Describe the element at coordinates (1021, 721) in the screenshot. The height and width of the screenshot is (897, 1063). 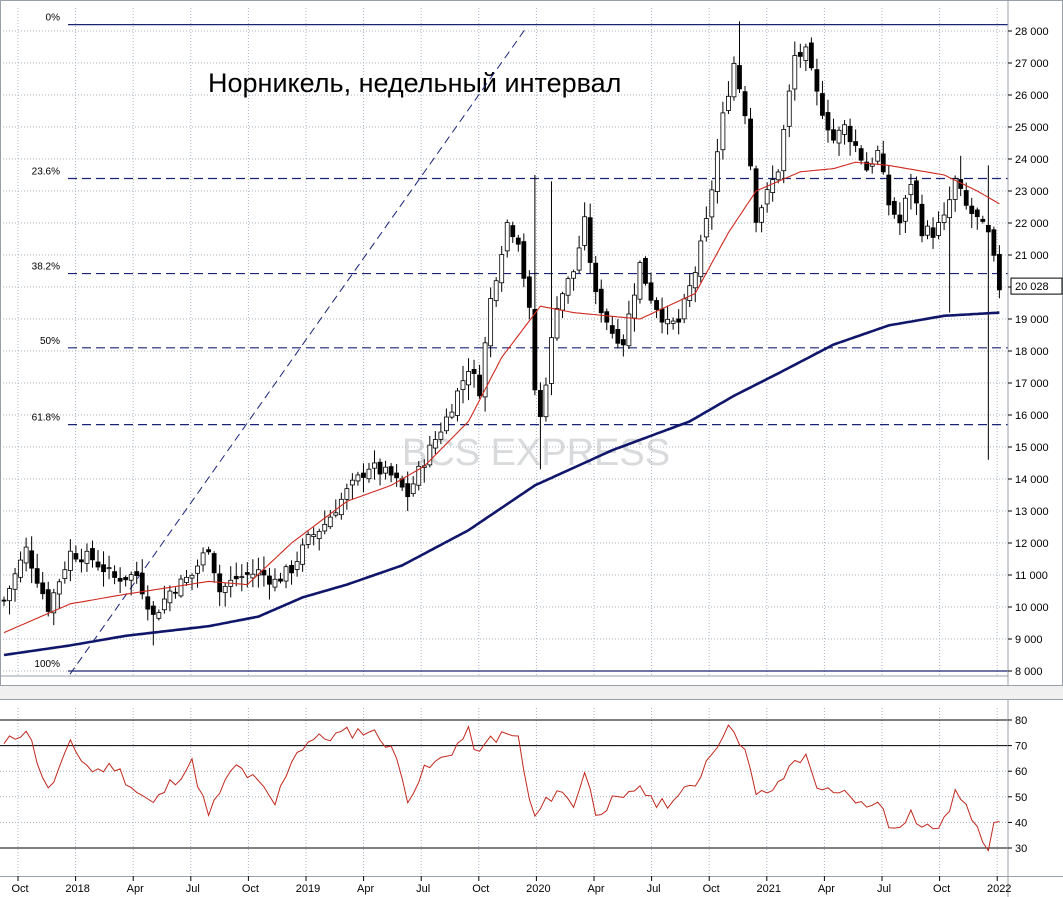
I see `oscillator-axis-label: 80` at that location.